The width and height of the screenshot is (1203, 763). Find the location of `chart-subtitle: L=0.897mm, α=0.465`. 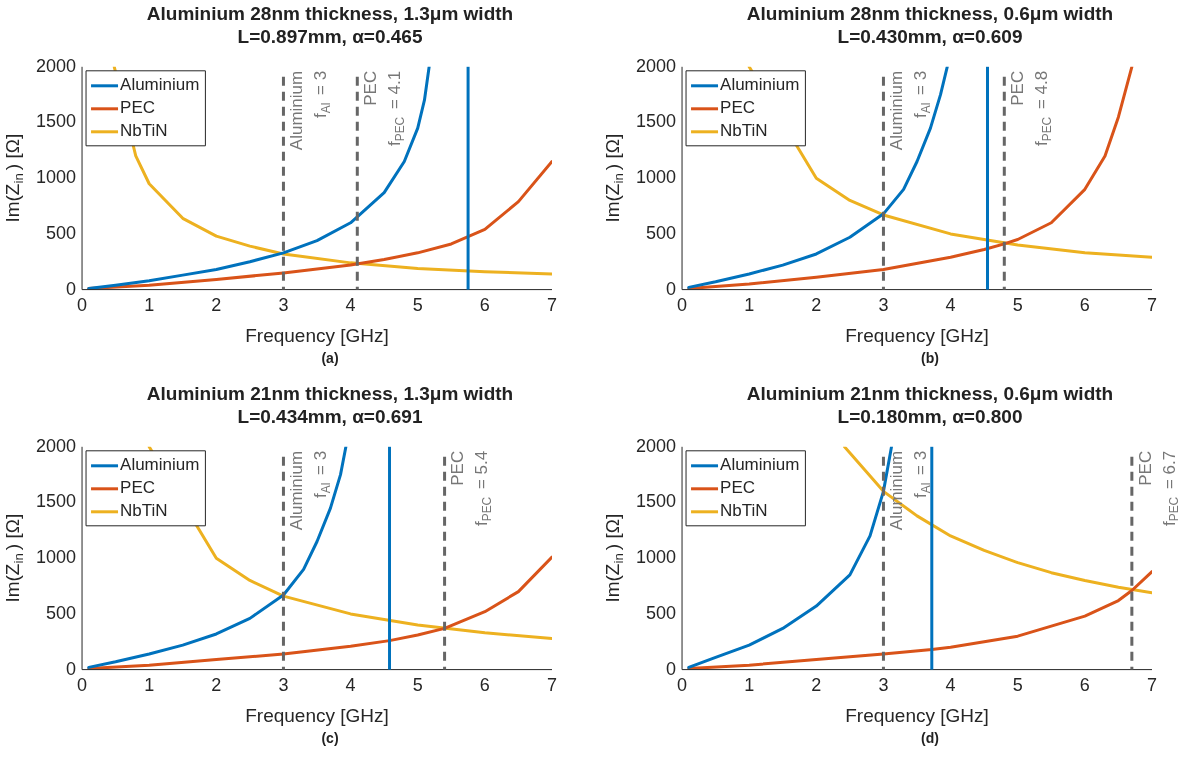

chart-subtitle: L=0.897mm, α=0.465 is located at coordinates (330, 36).